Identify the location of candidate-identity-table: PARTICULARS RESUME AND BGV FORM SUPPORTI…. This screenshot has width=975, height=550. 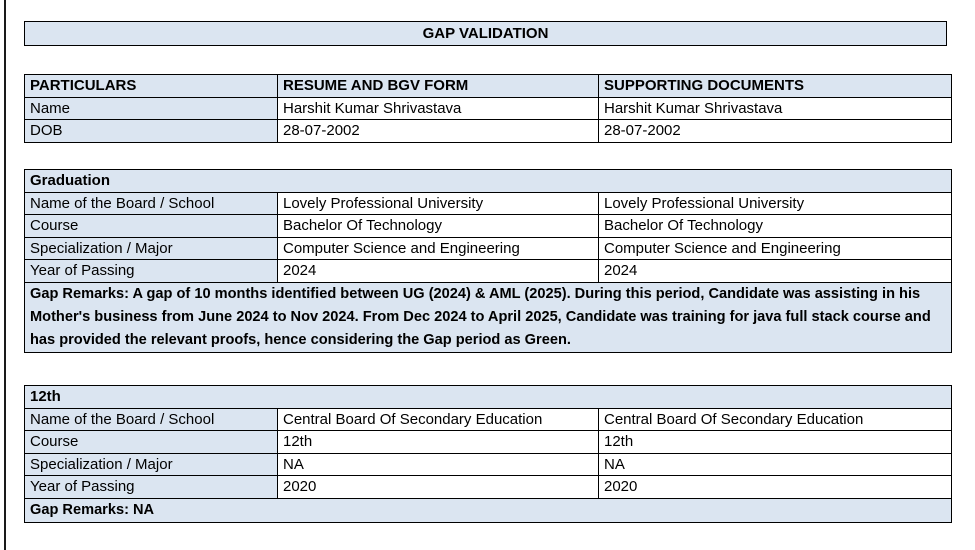
(488, 108).